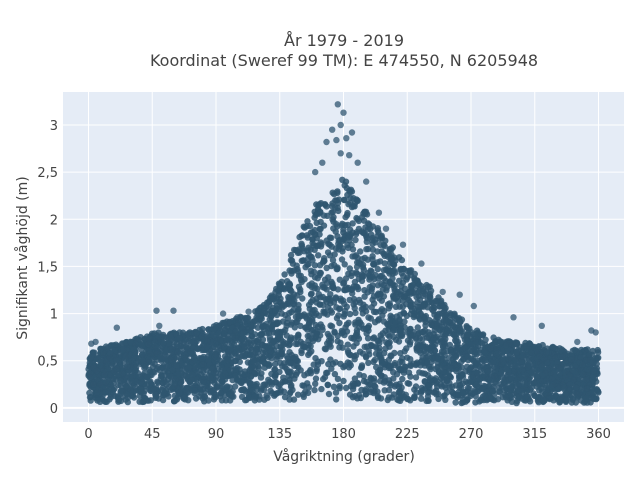 Image resolution: width=640 pixels, height=480 pixels. What do you see at coordinates (54, 126) in the screenshot?
I see `y-tick-label: 3` at bounding box center [54, 126].